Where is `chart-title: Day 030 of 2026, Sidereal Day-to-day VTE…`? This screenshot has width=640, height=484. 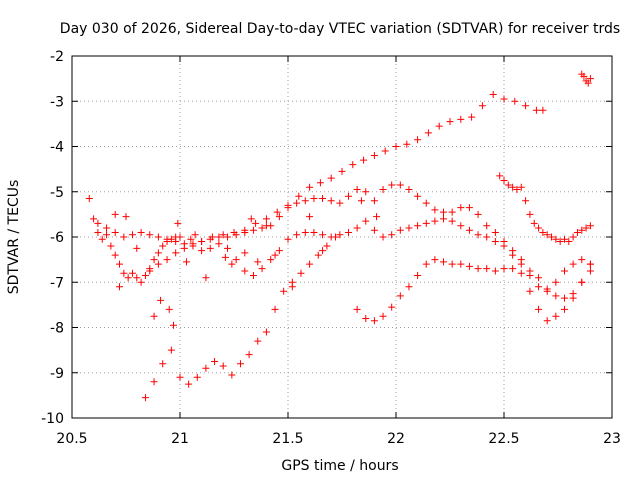
chart-title: Day 030 of 2026, Sidereal Day-to-day VTE… is located at coordinates (340, 29).